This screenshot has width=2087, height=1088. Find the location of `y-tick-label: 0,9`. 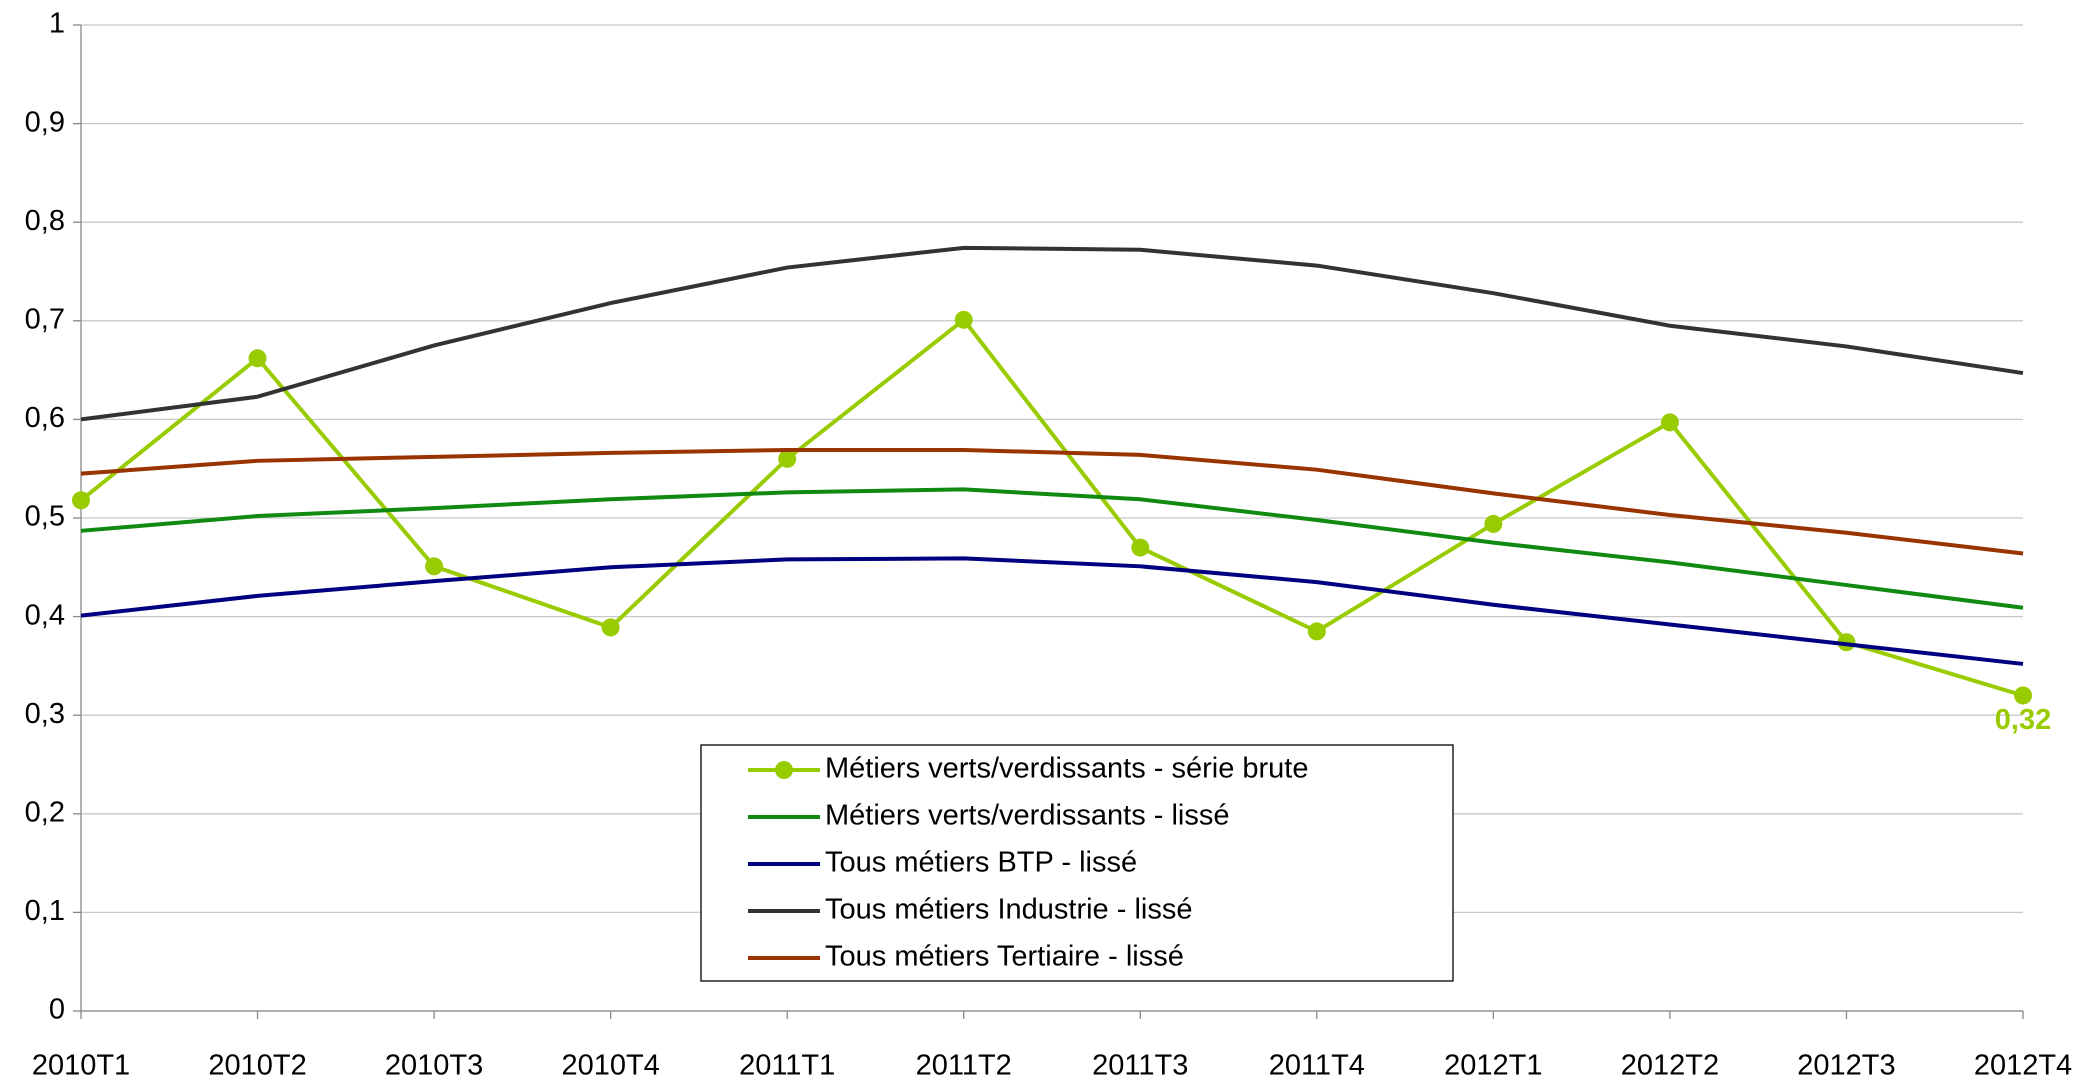

y-tick-label: 0,9 is located at coordinates (45, 122).